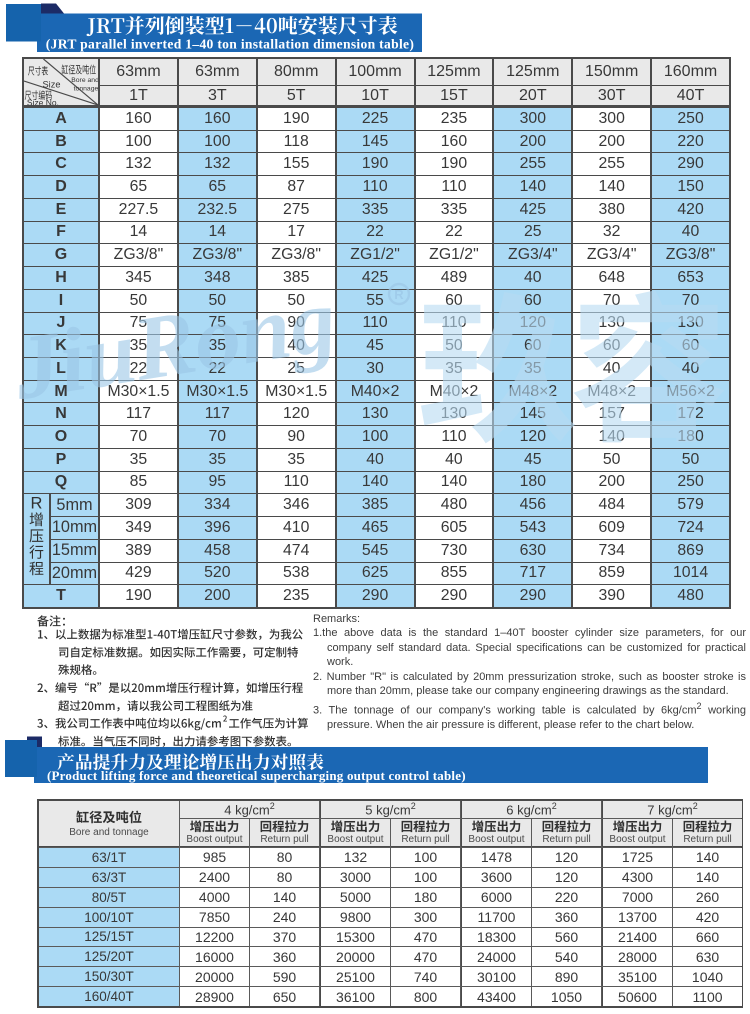 Image resolution: width=750 pixels, height=1014 pixels. Describe the element at coordinates (52, 84) in the screenshot. I see `svg-text: Size` at that location.